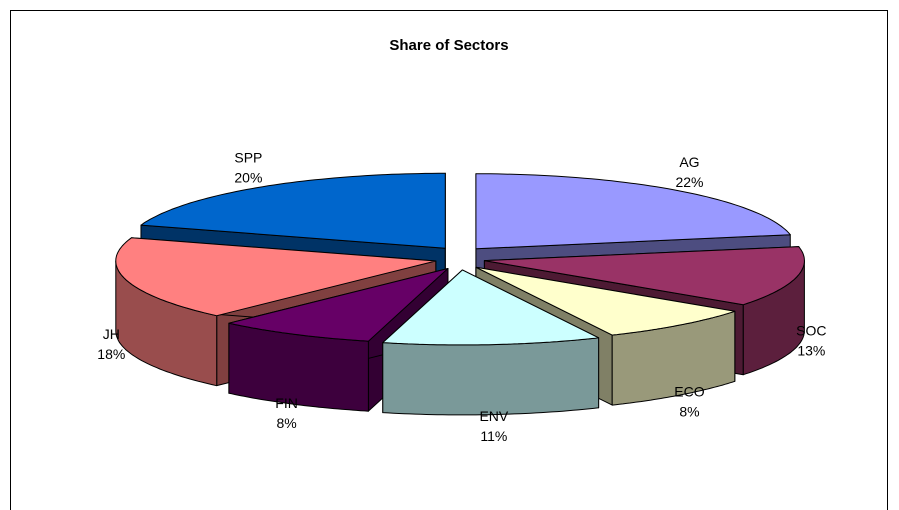 This screenshot has width=899, height=510. I want to click on slice-category-label: JH, so click(111, 334).